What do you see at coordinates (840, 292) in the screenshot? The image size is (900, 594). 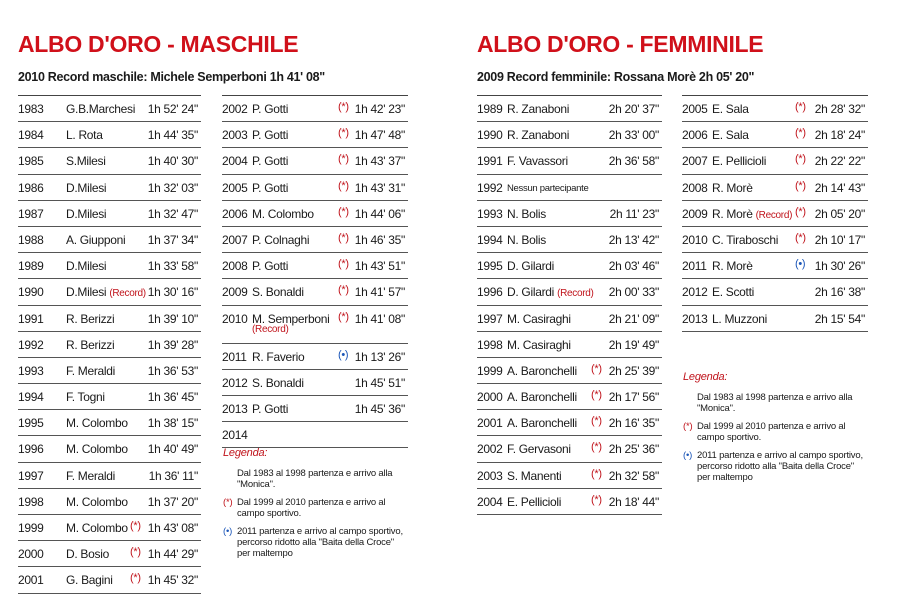 I see `finish-time: 2h 16' 38"` at bounding box center [840, 292].